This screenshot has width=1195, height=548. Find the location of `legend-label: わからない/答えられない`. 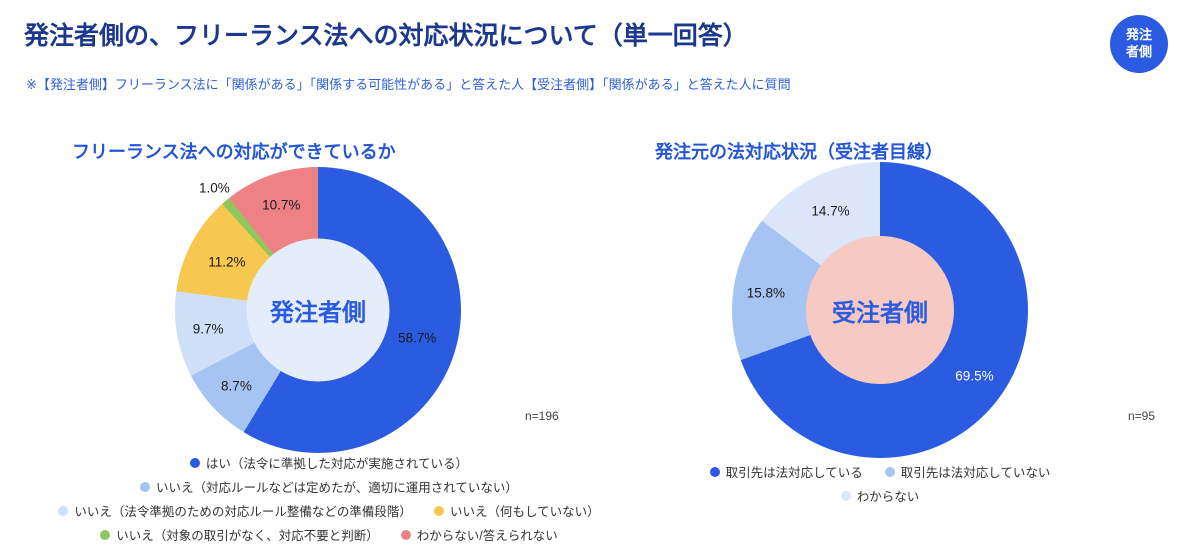

legend-label: わからない/答えられない is located at coordinates (487, 536).